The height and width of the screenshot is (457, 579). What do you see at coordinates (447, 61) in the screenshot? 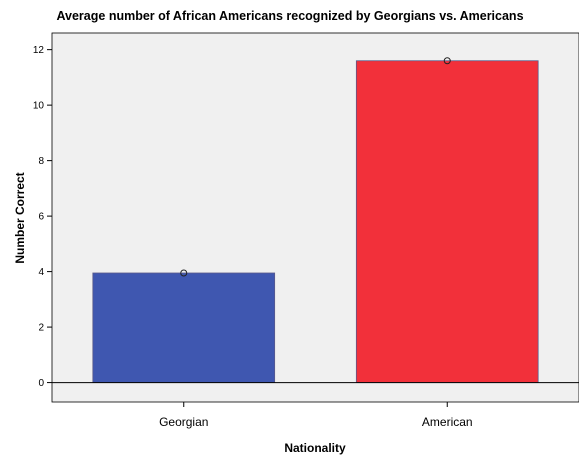
I see `point-marker-american` at bounding box center [447, 61].